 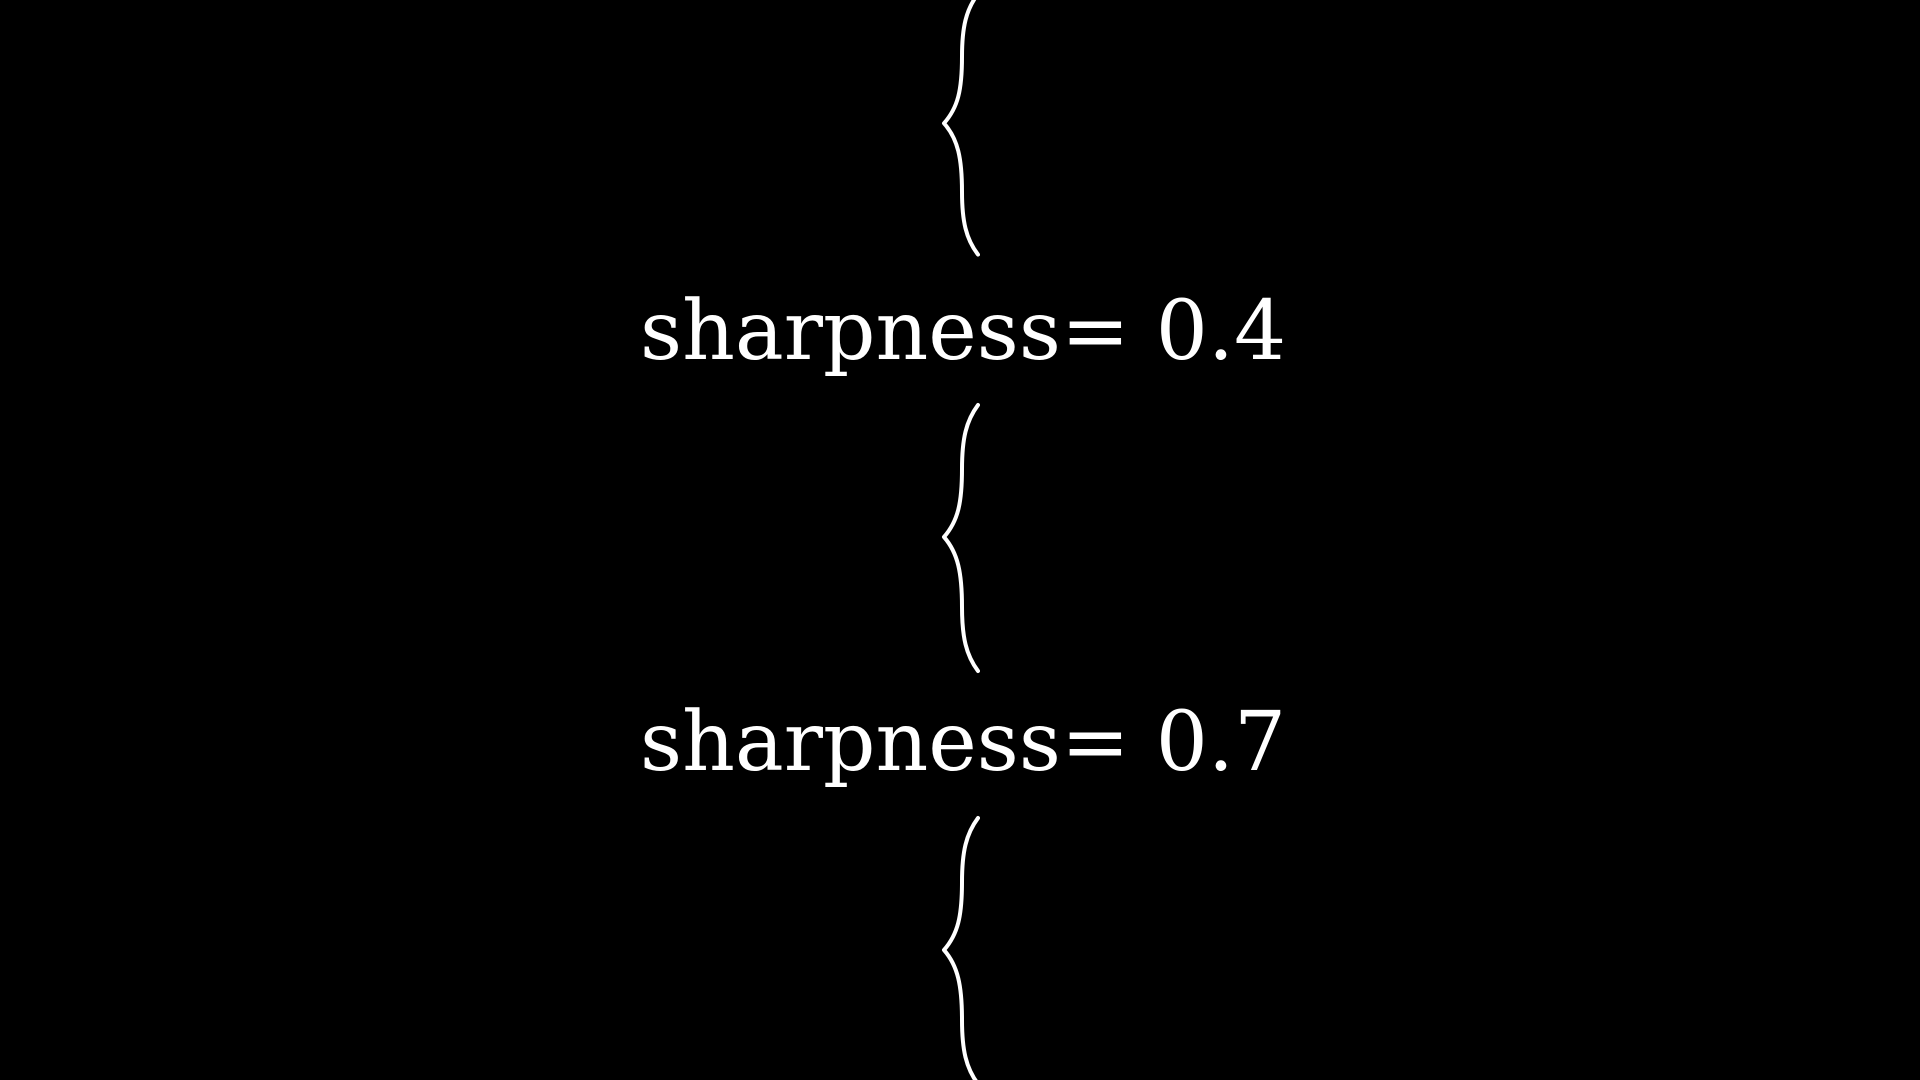 I want to click on sharpness-label: sharpness= 0.7, so click(x=963, y=742).